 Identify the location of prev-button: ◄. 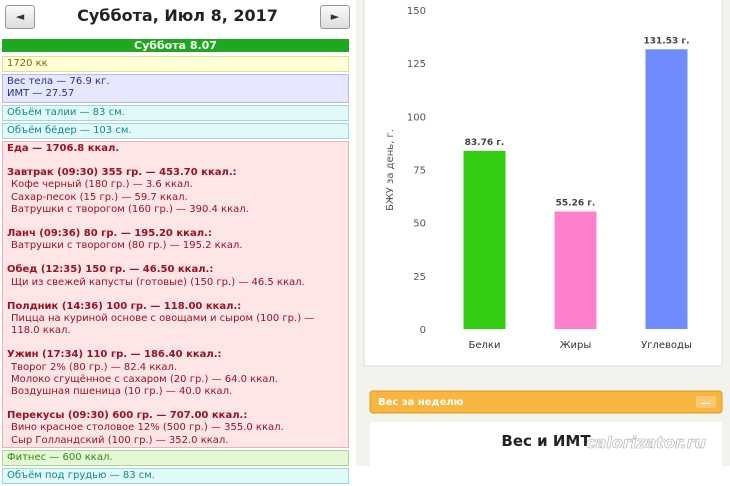
(20, 17).